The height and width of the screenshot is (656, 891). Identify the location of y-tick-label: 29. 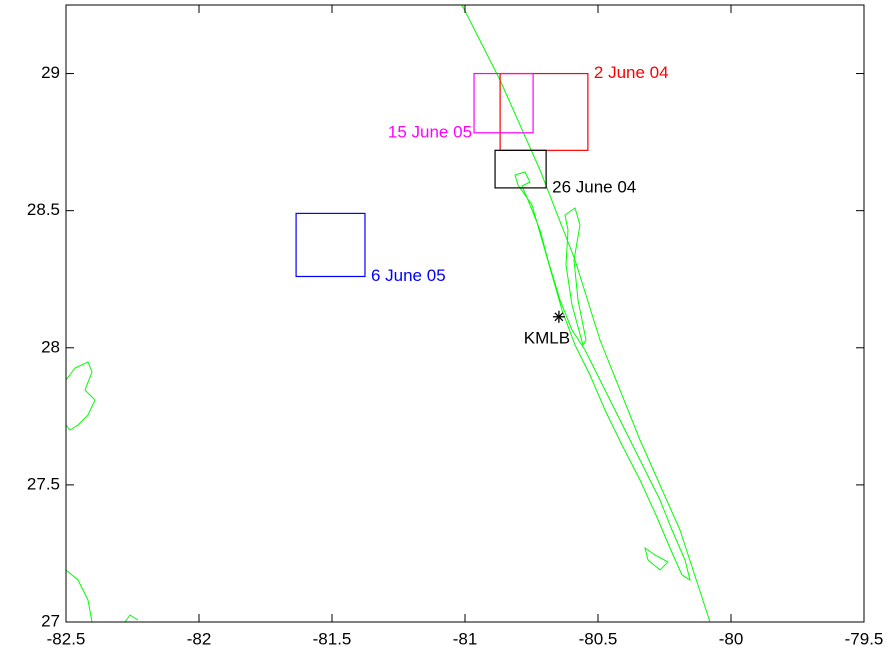
(50, 72).